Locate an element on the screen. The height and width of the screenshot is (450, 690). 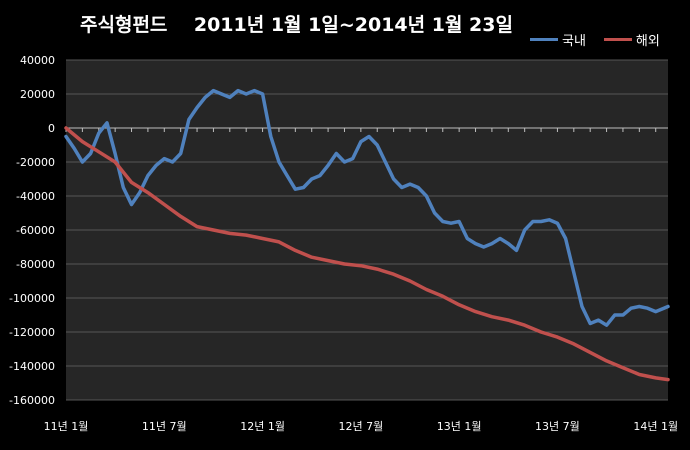
y-tick-label: -40000 is located at coordinates (35, 196).